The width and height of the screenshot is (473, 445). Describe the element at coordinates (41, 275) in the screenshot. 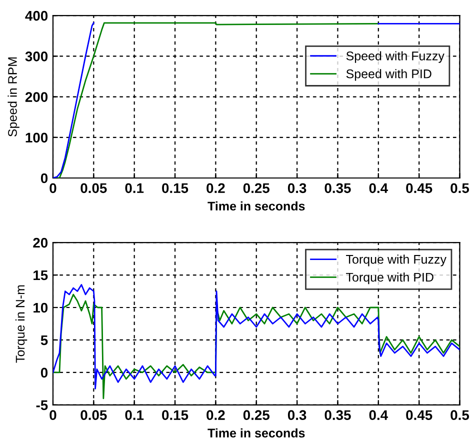

I see `y-tick-label: 15` at that location.